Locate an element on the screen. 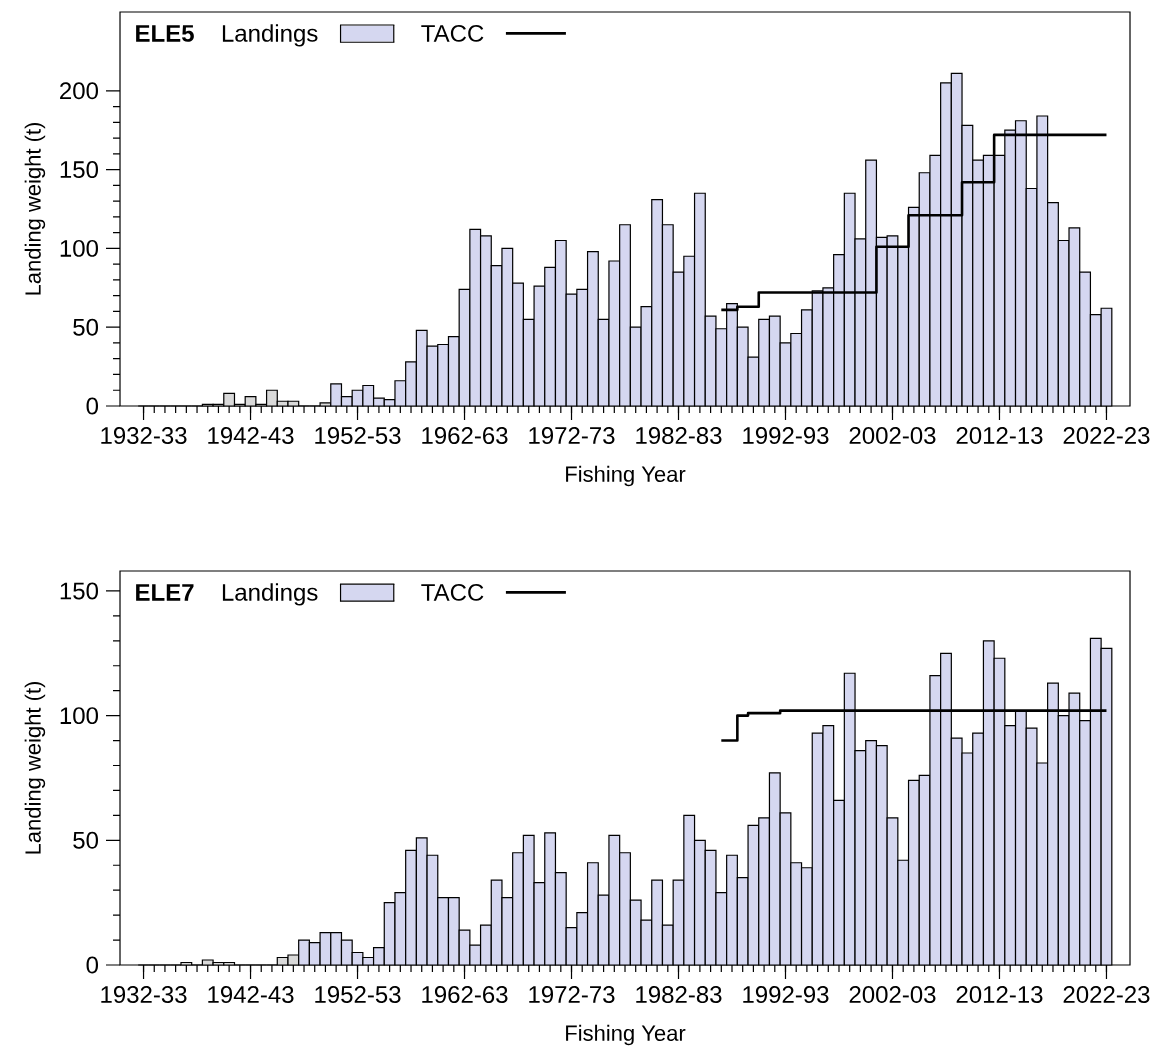 This screenshot has width=1156, height=1048. y-tick-label: 200 is located at coordinates (79, 91).